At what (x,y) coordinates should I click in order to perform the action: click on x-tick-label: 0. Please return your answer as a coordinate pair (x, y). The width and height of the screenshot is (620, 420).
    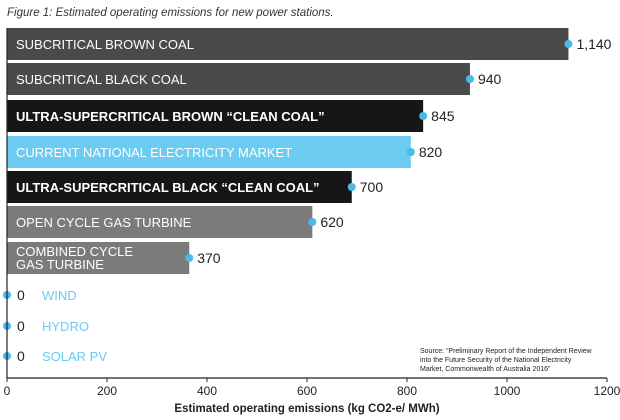
    Looking at the image, I should click on (7, 391).